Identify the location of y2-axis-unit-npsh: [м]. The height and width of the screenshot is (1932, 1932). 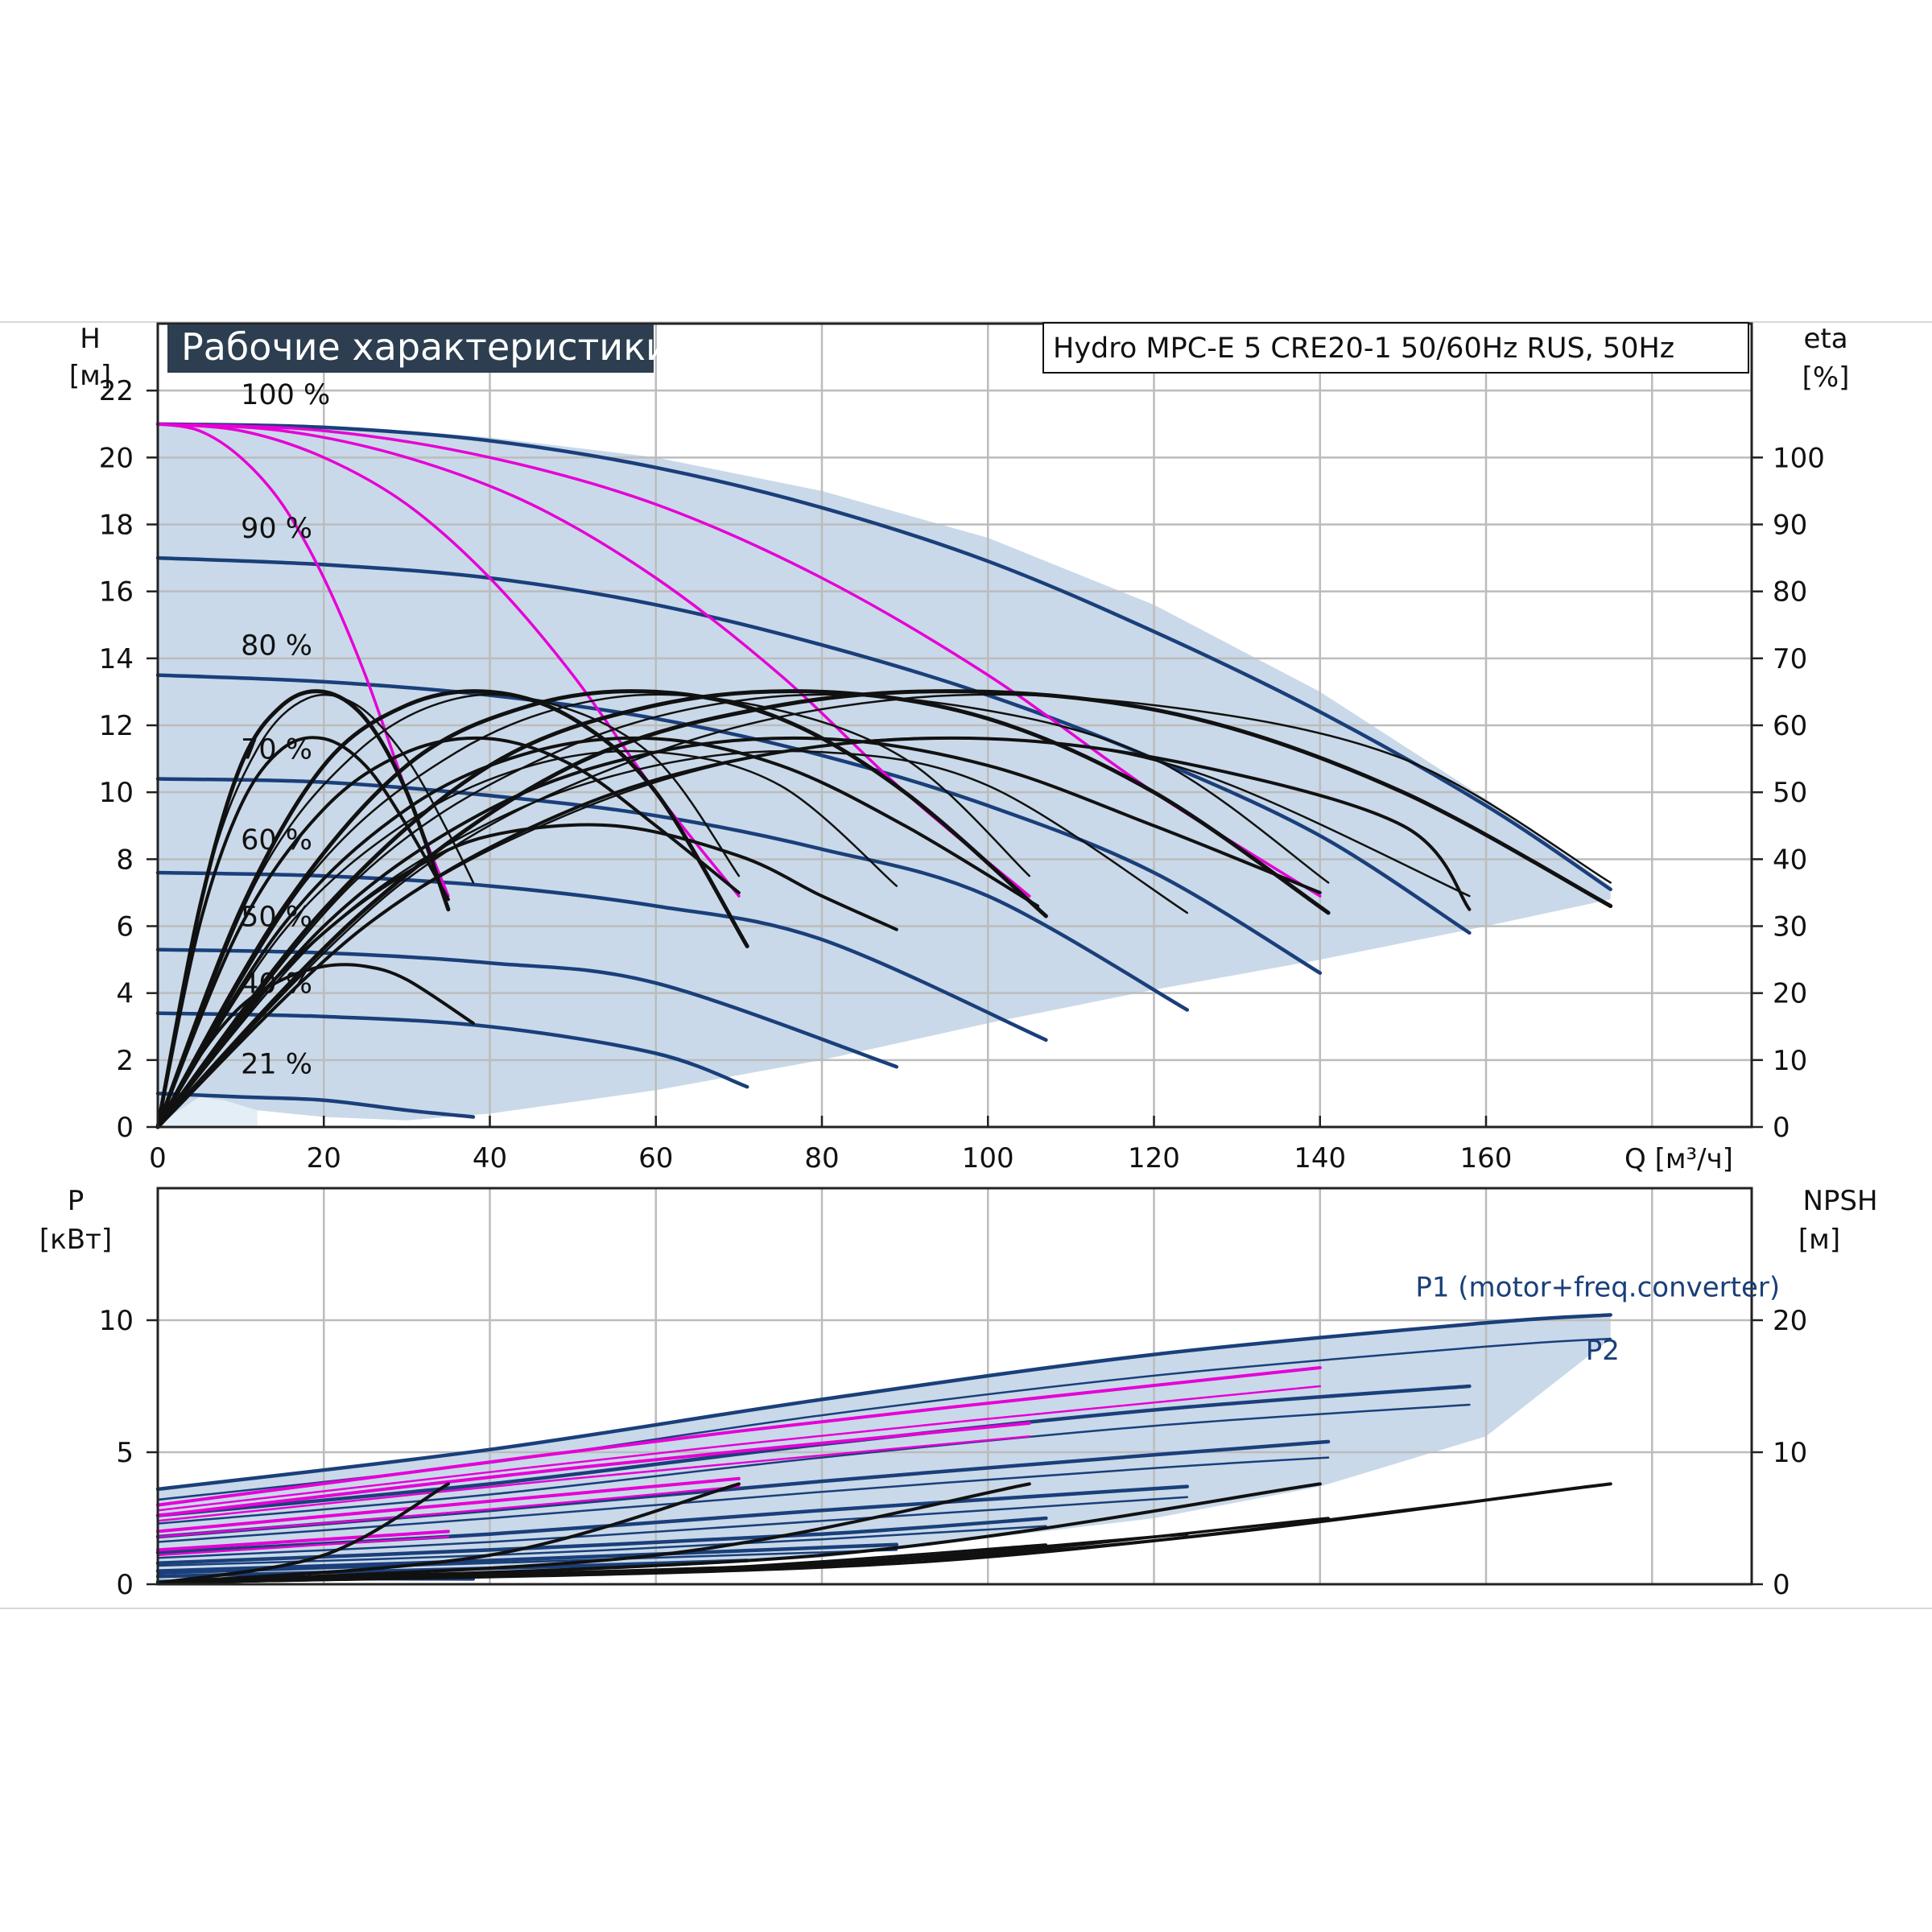
(1819, 1240).